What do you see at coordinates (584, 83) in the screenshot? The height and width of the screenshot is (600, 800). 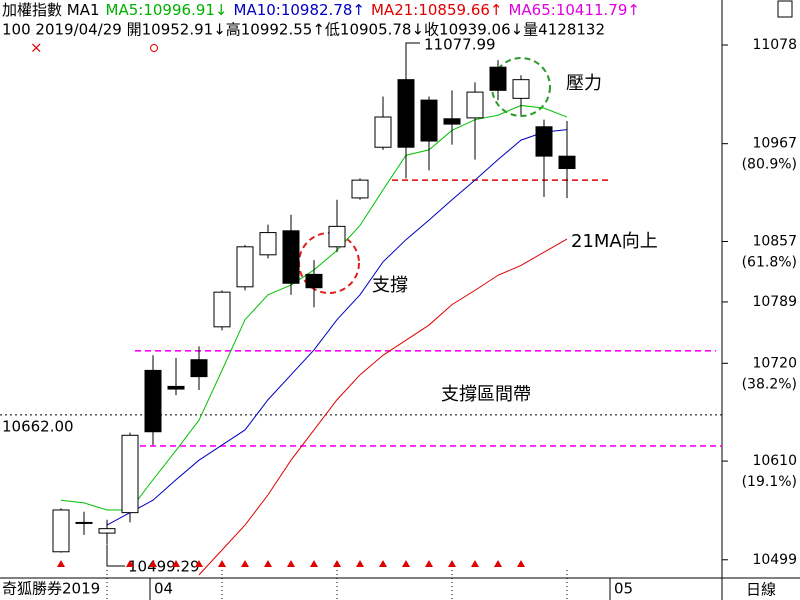 I see `annotation: 壓力` at bounding box center [584, 83].